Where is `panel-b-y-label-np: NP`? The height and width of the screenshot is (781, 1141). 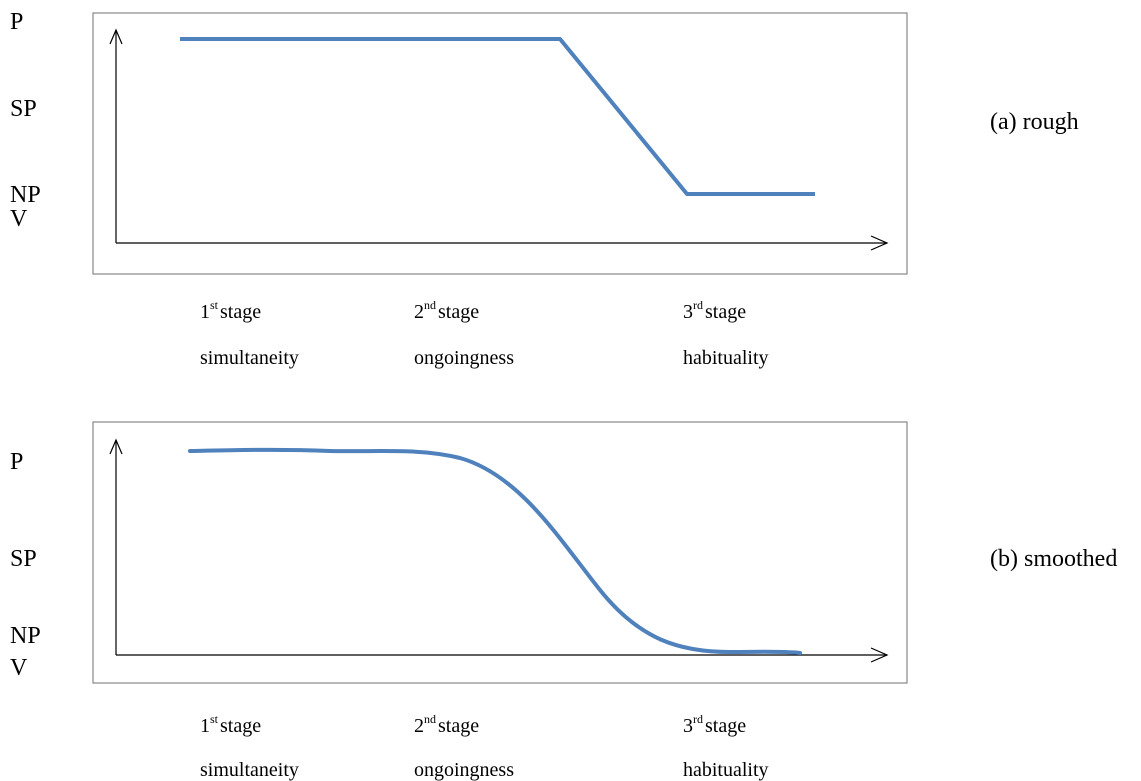 panel-b-y-label-np: NP is located at coordinates (25, 636).